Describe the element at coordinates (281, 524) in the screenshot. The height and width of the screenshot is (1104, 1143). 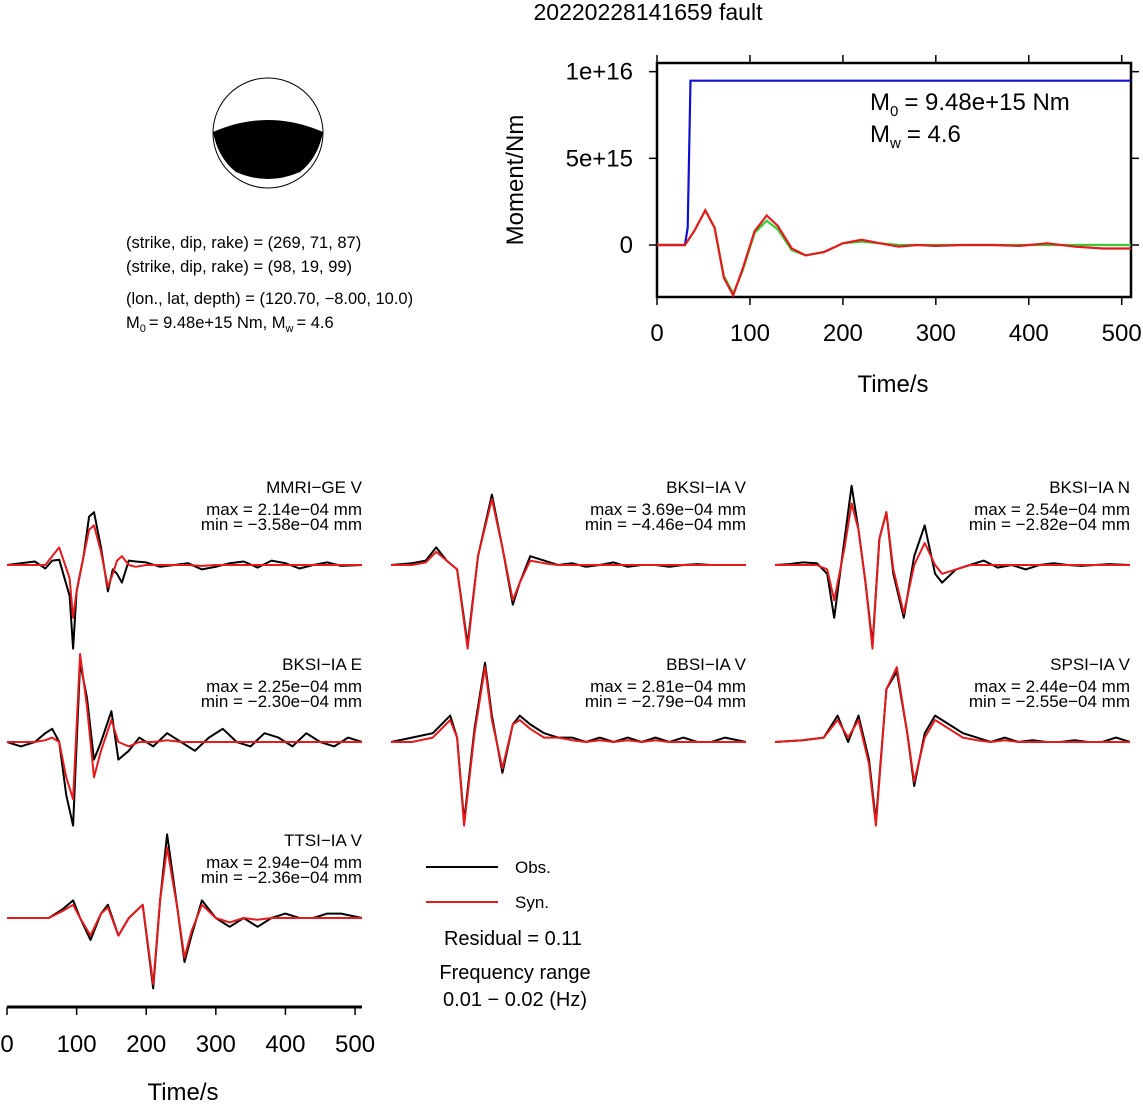
I see `station-min: min = −3.58e−04 mm` at that location.